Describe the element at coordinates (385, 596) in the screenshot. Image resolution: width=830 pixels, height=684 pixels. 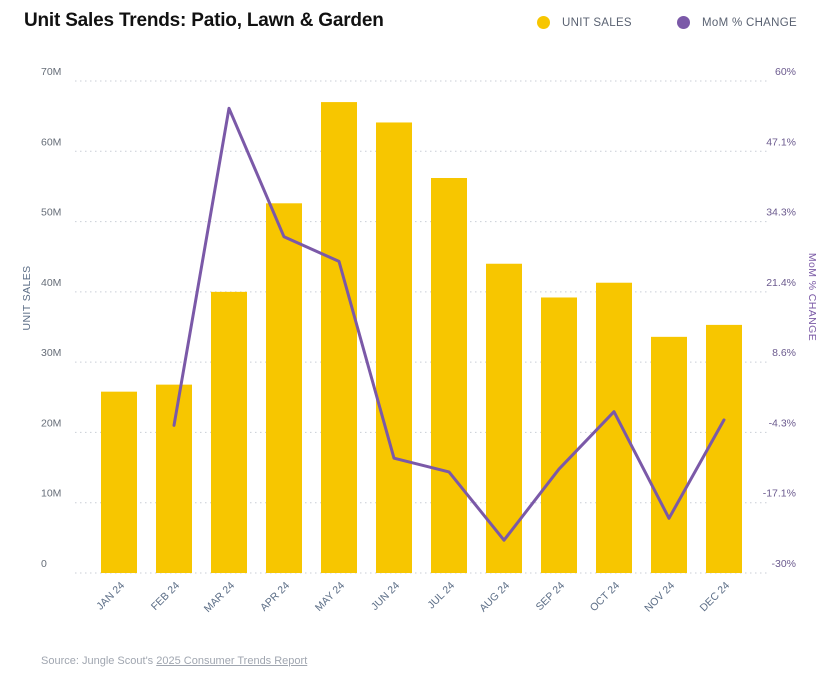
I see `x-tick-label: JUN 24` at that location.